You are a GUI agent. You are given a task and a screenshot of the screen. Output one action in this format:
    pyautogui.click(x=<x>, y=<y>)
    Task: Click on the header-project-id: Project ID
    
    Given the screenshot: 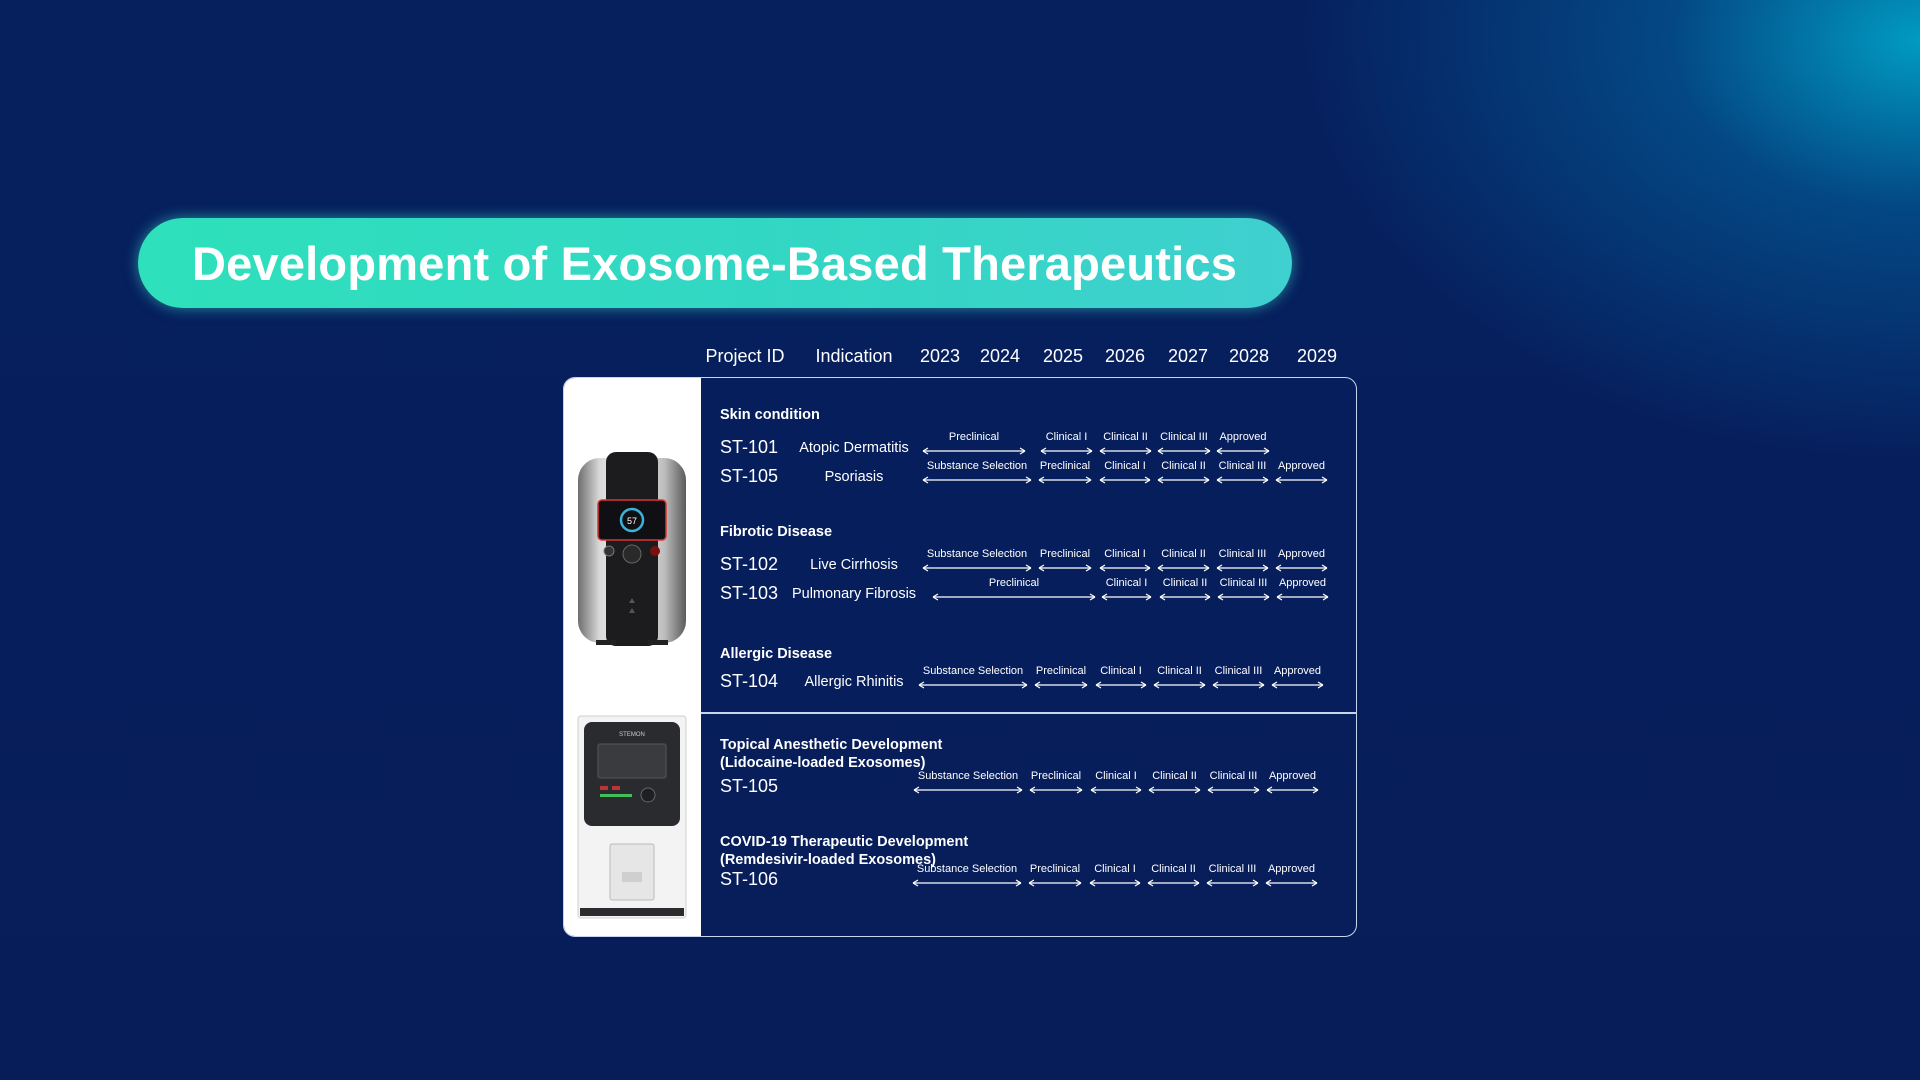 What is the action you would take?
    pyautogui.click(x=745, y=356)
    